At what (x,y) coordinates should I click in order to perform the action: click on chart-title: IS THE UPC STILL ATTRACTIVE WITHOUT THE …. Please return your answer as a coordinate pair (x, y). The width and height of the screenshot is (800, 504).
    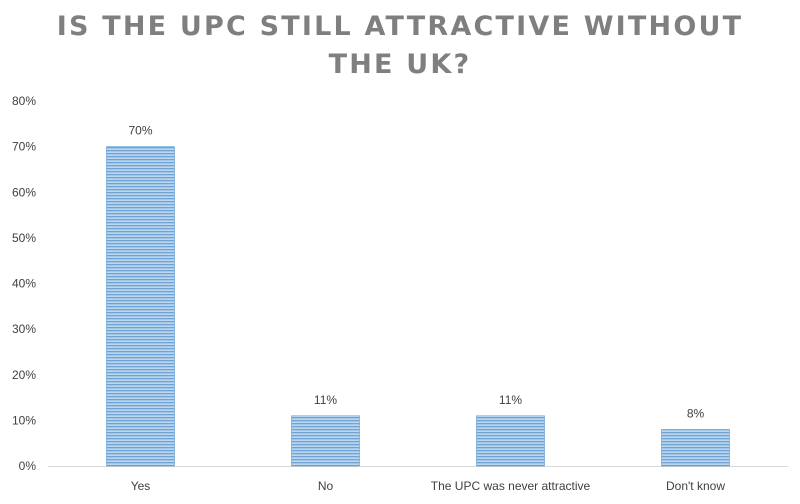
    Looking at the image, I should click on (400, 45).